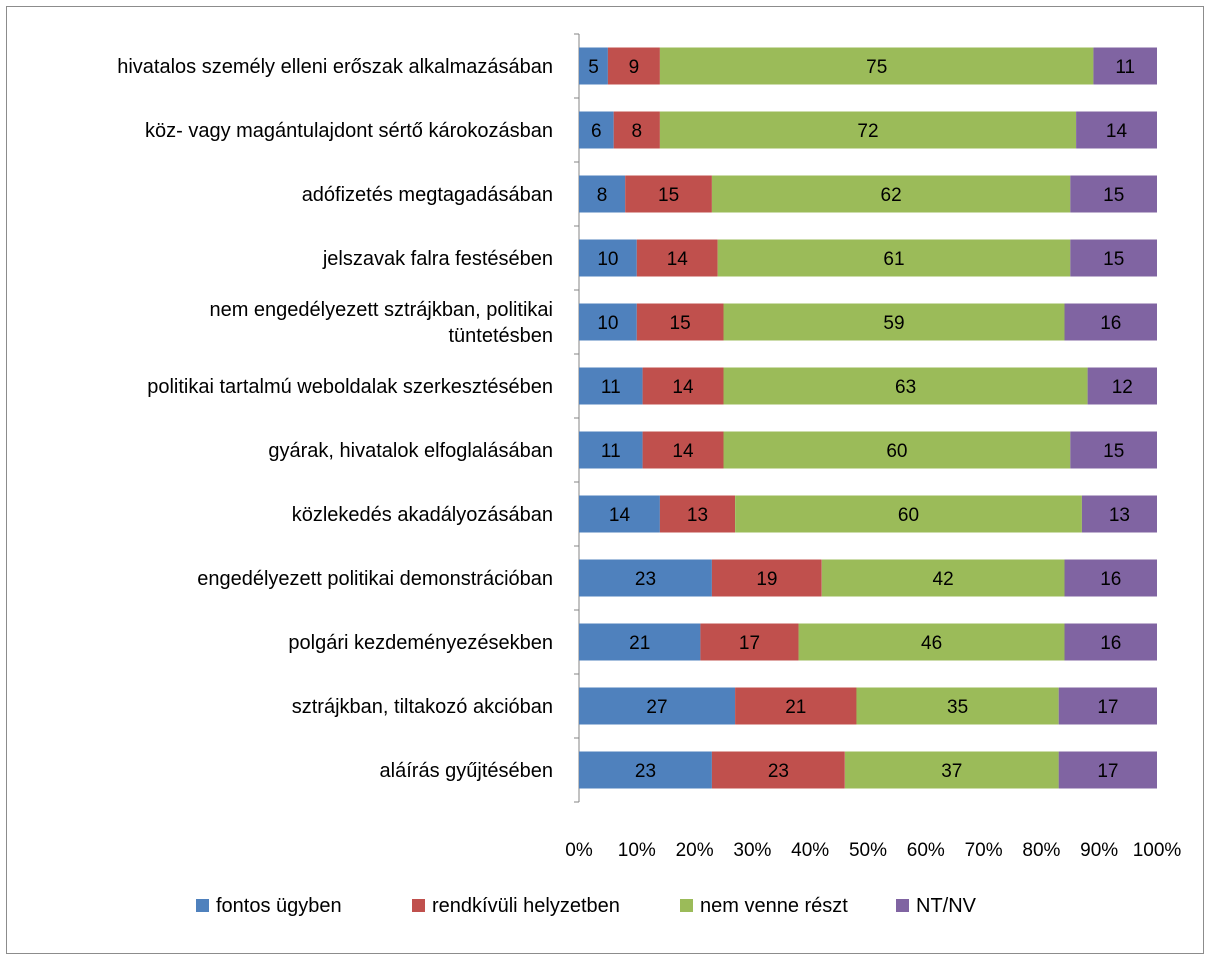 The image size is (1211, 960). I want to click on category-label-line: engedélyezett politikai demonstrációban, so click(375, 579).